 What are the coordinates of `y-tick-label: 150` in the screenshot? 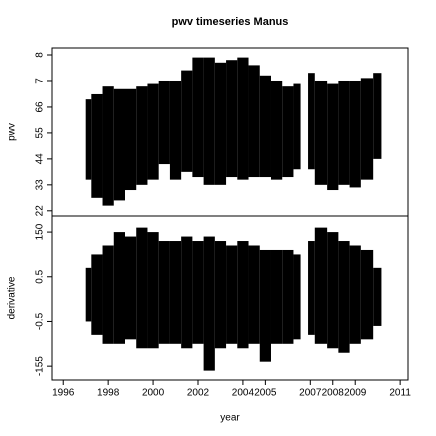 It's located at (40, 231).